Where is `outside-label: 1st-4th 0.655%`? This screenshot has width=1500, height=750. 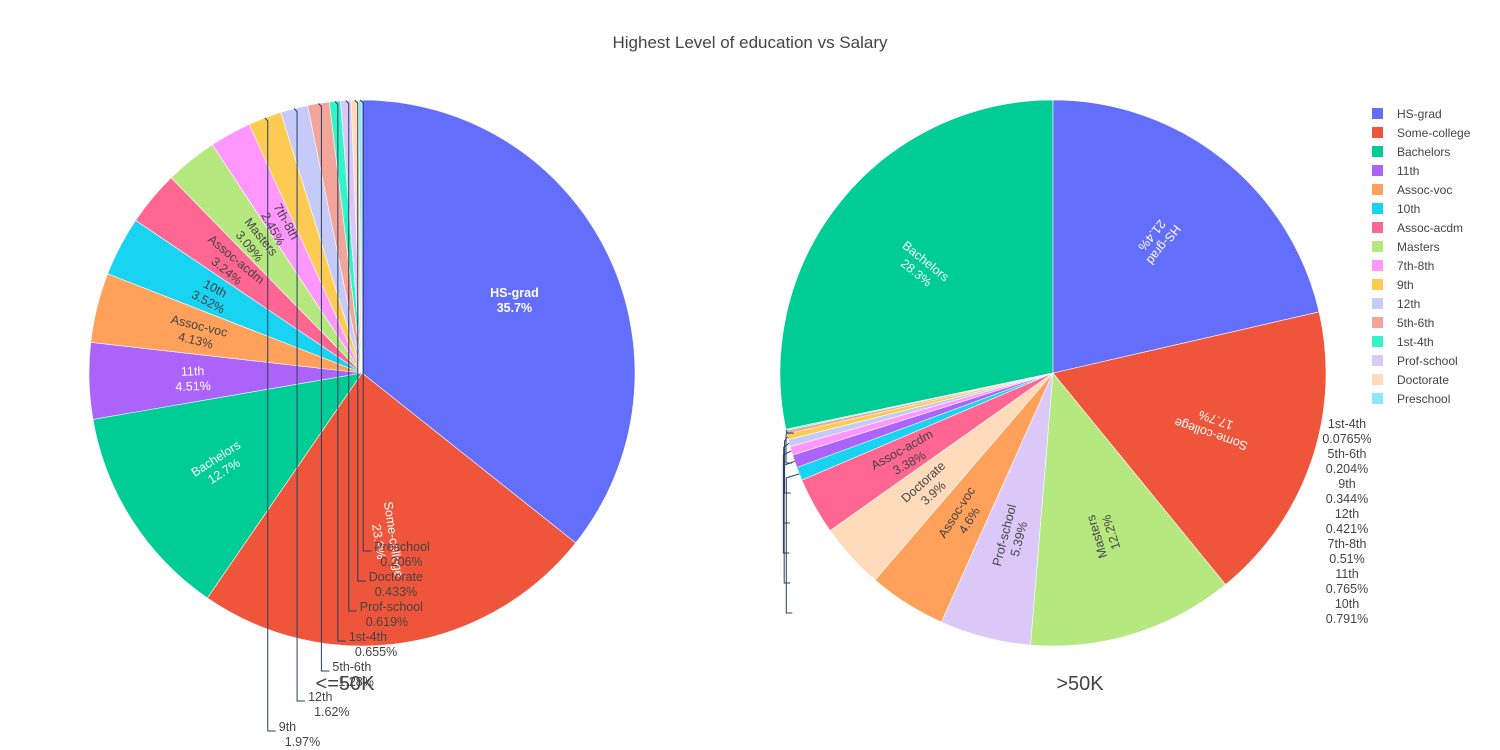
outside-label: 1st-4th 0.655% is located at coordinates (373, 644).